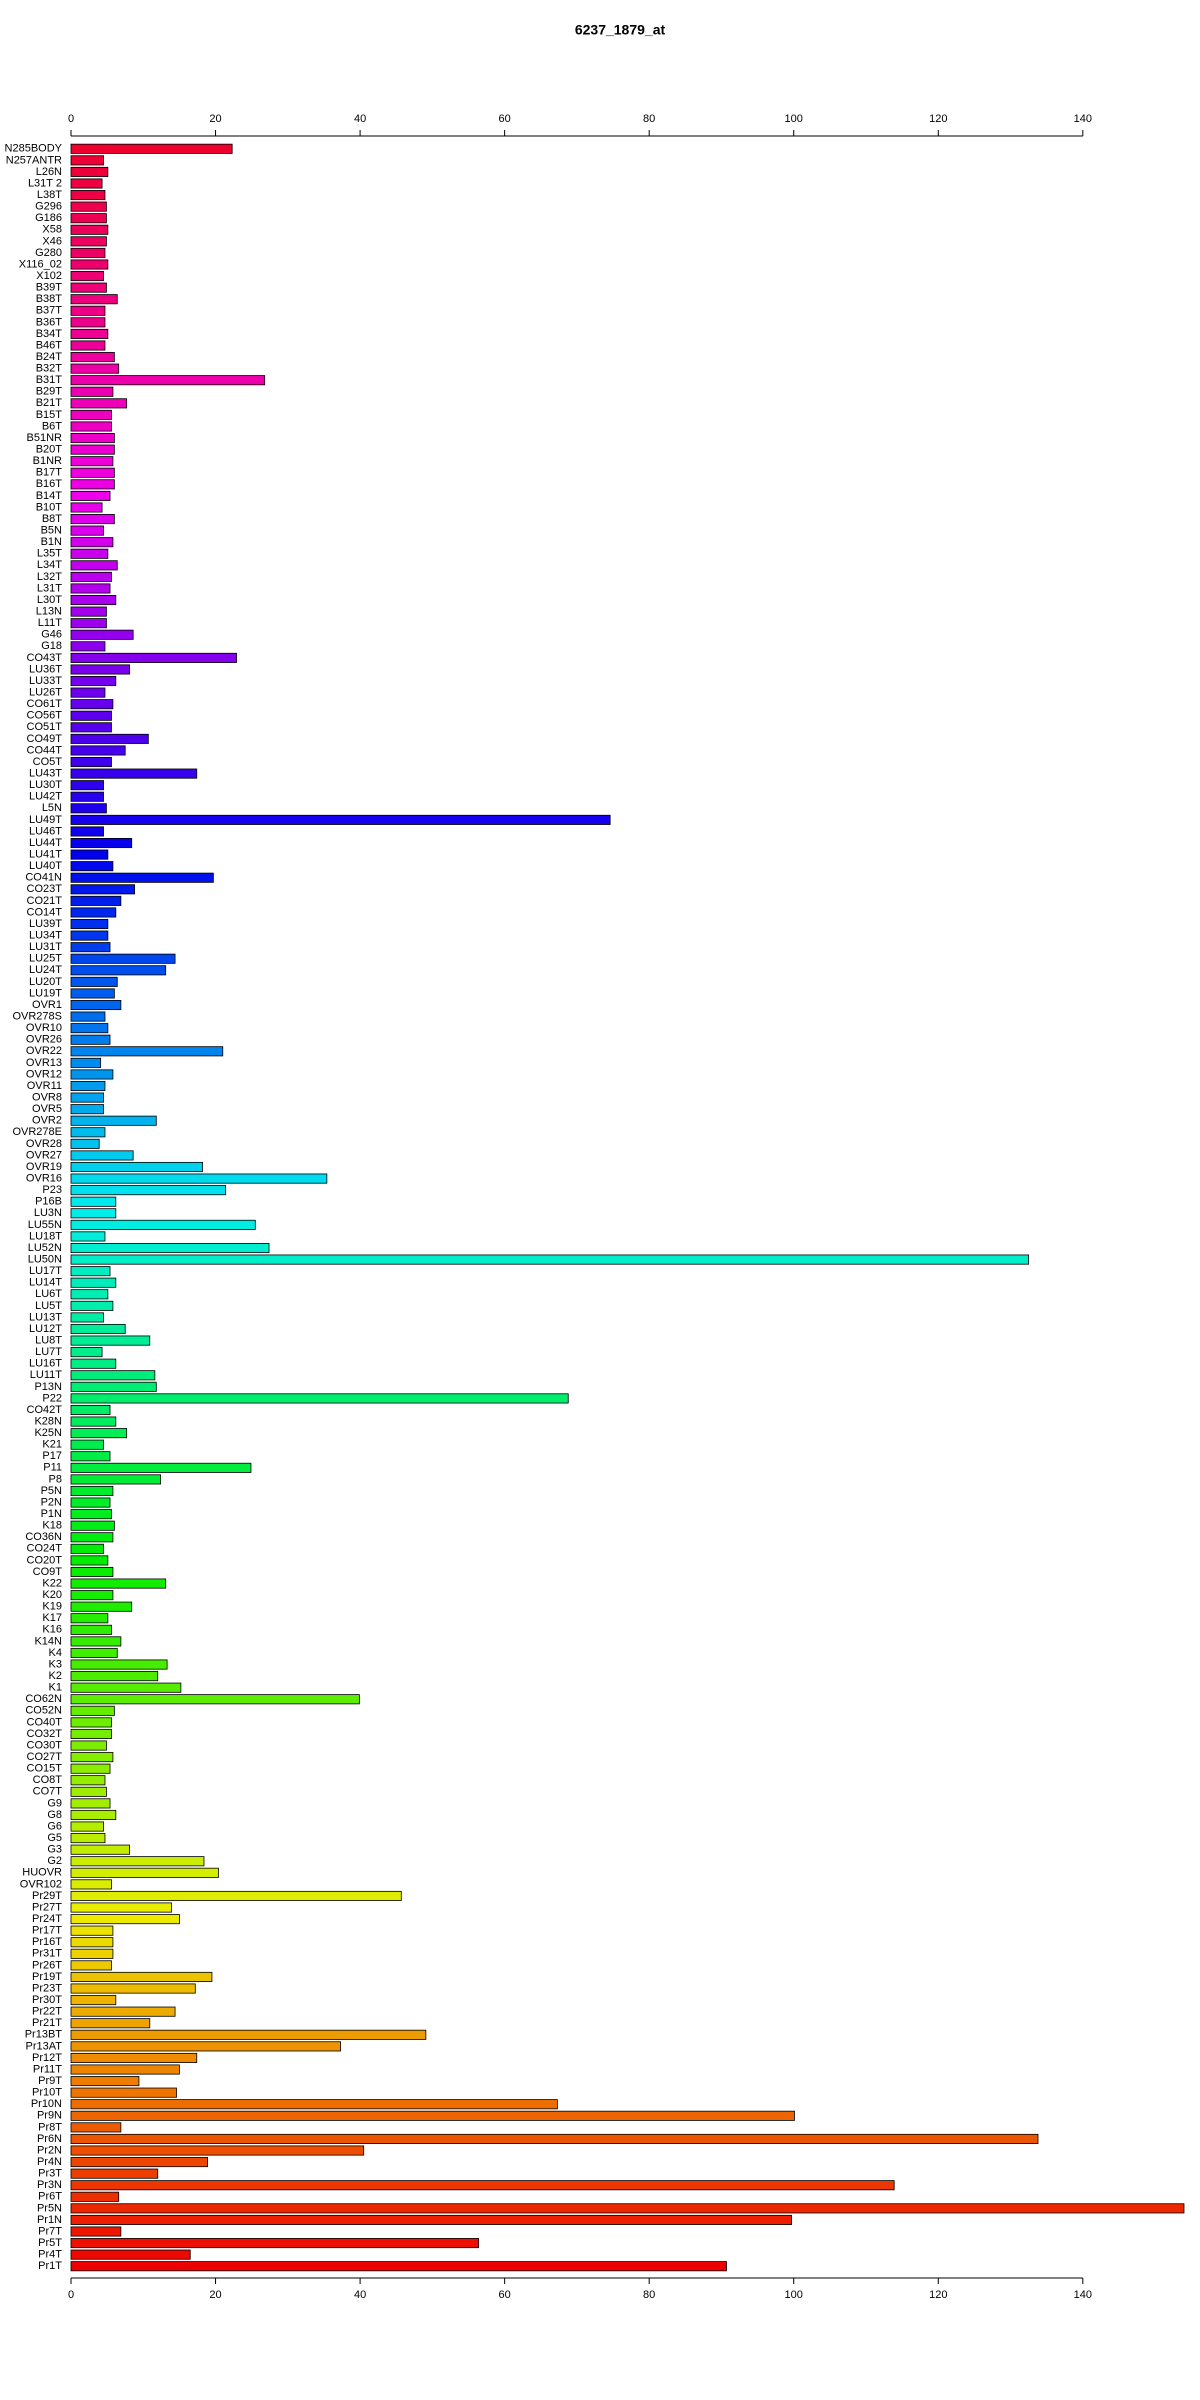  Describe the element at coordinates (48, 207) in the screenshot. I see `y-tick-label: G296` at that location.